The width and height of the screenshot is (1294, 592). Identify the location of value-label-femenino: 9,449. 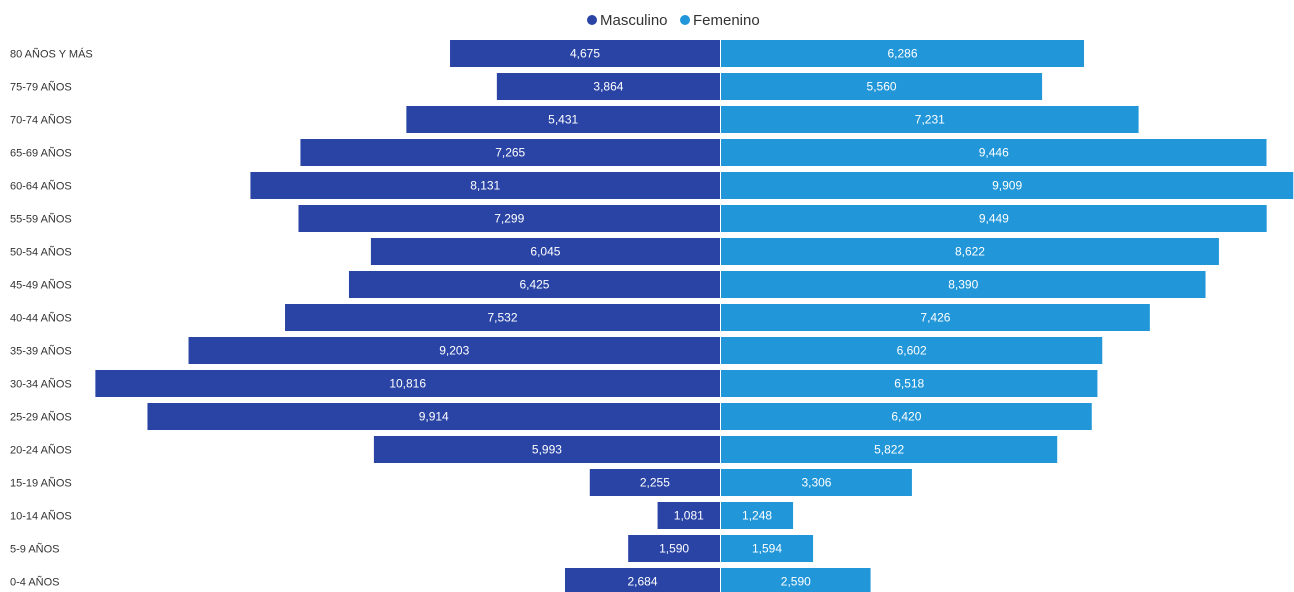
(994, 219).